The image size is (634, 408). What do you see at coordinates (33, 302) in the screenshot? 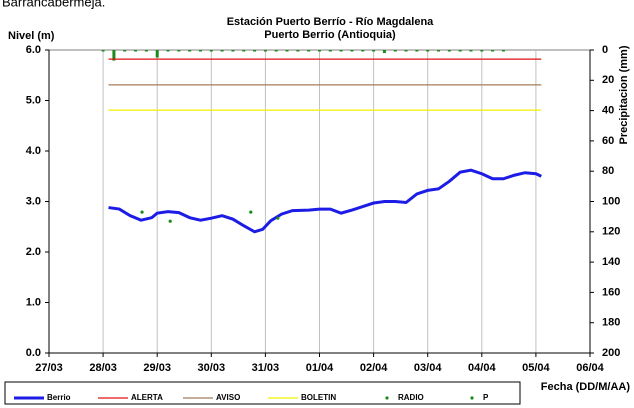
I see `y-tick-label: 1.0` at bounding box center [33, 302].